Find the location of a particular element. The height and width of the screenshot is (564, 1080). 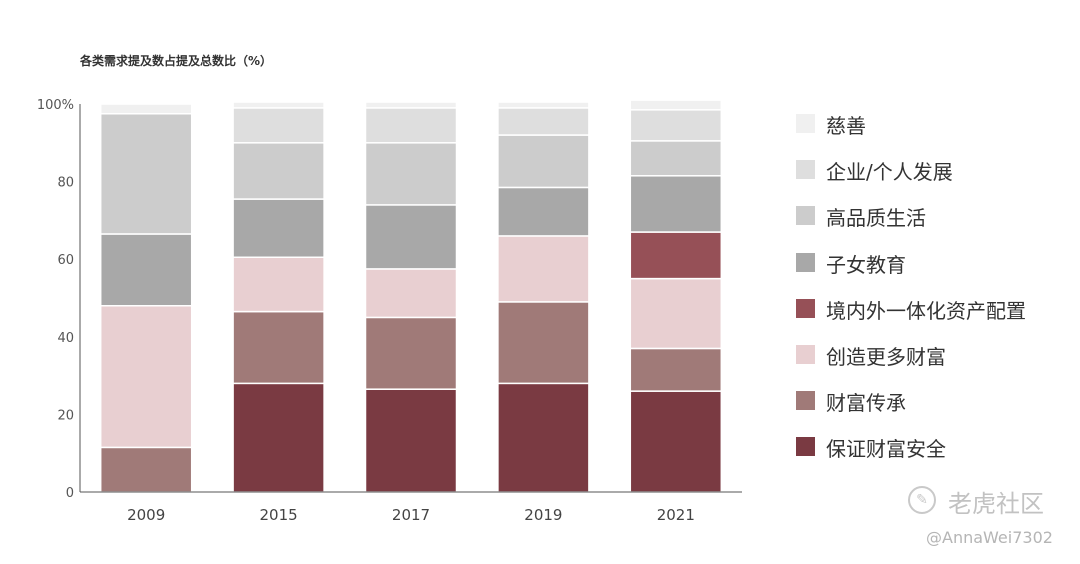

legend-label: 慈善 is located at coordinates (846, 126).